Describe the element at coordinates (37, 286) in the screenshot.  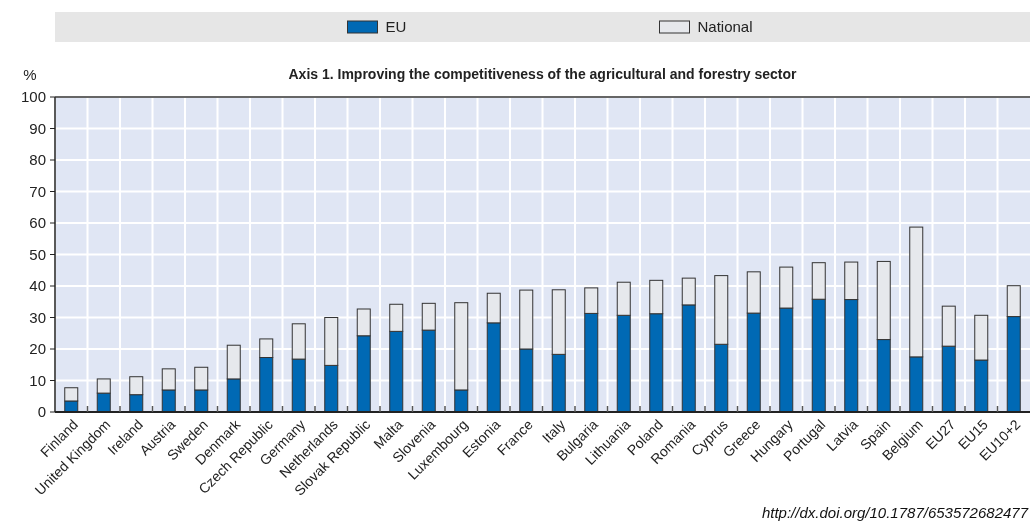
I see `y-tick-label: 40` at that location.